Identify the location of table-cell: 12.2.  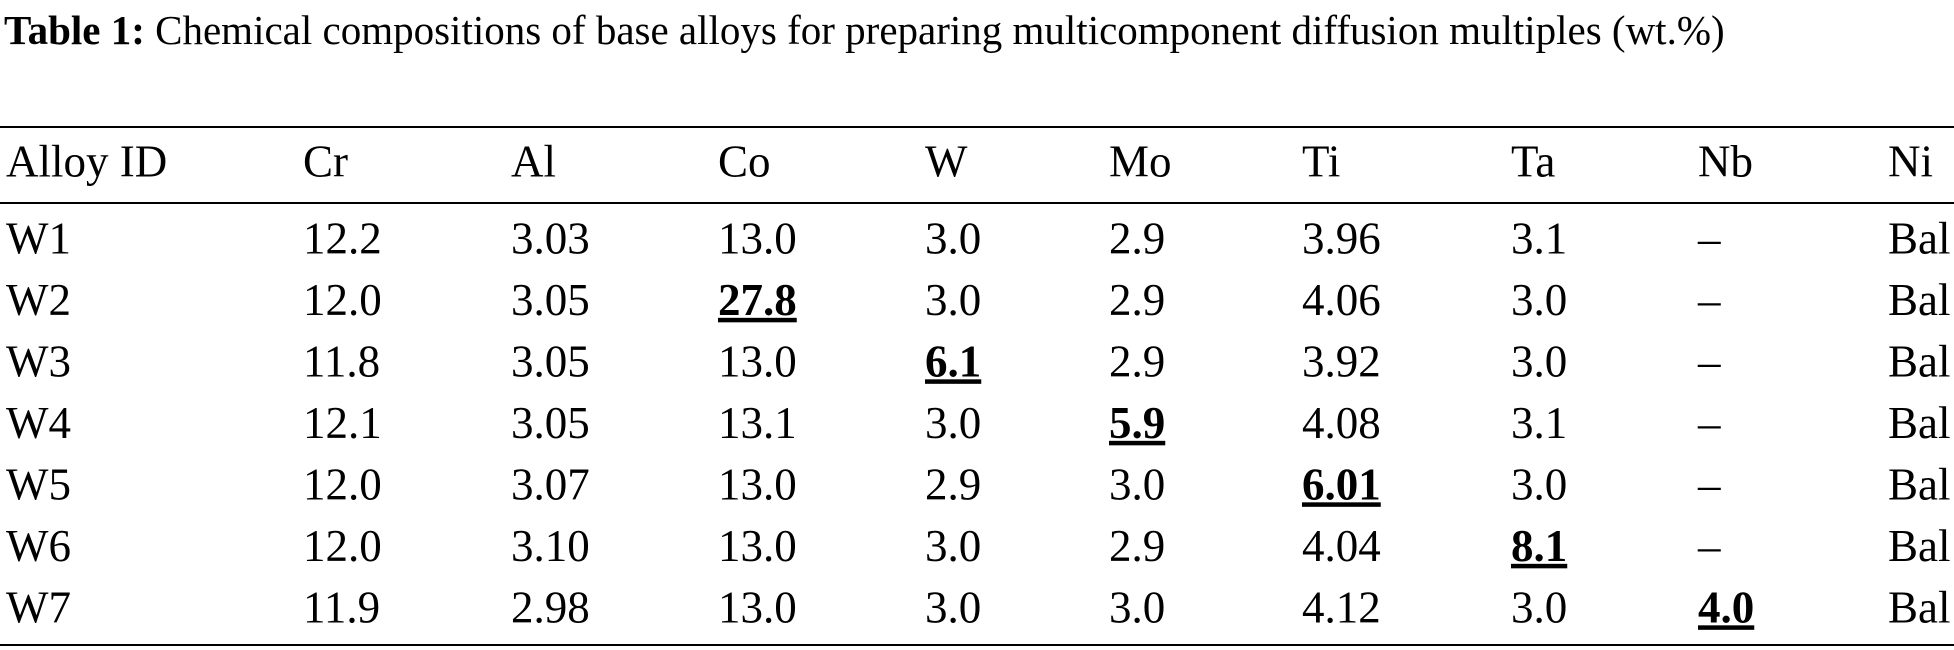
(342, 238).